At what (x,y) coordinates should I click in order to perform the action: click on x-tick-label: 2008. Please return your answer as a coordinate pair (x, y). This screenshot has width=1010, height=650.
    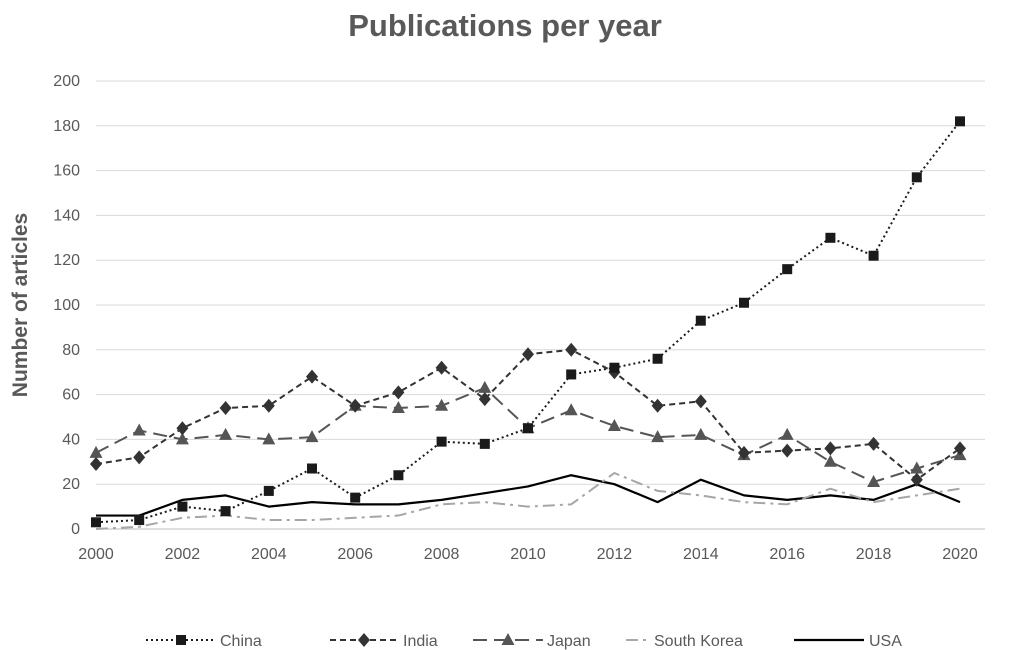
    Looking at the image, I should click on (442, 554).